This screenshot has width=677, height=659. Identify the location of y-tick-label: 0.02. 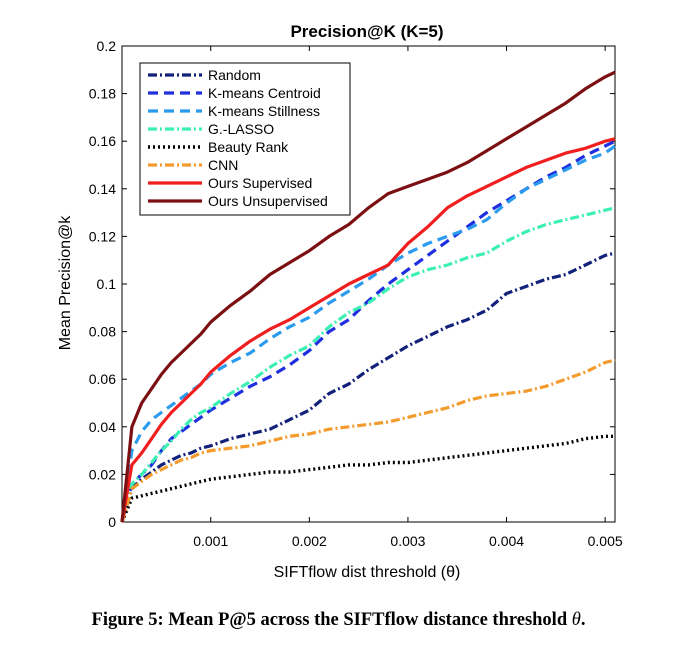
(102, 474).